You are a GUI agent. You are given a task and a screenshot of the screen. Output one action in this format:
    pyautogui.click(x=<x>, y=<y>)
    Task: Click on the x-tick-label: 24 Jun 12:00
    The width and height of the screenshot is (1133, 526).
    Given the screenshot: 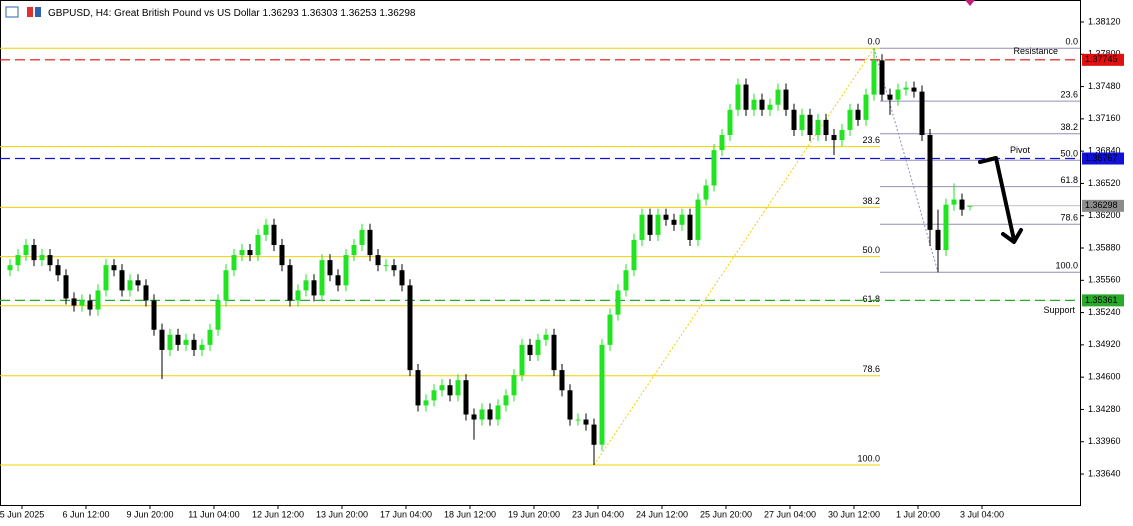 What is the action you would take?
    pyautogui.click(x=662, y=514)
    